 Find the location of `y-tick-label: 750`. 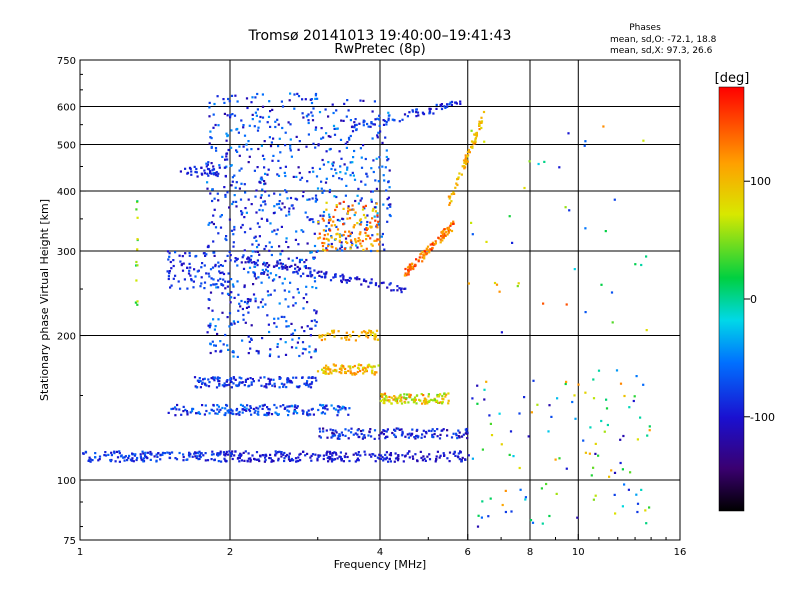

y-tick-label: 750 is located at coordinates (66, 61).